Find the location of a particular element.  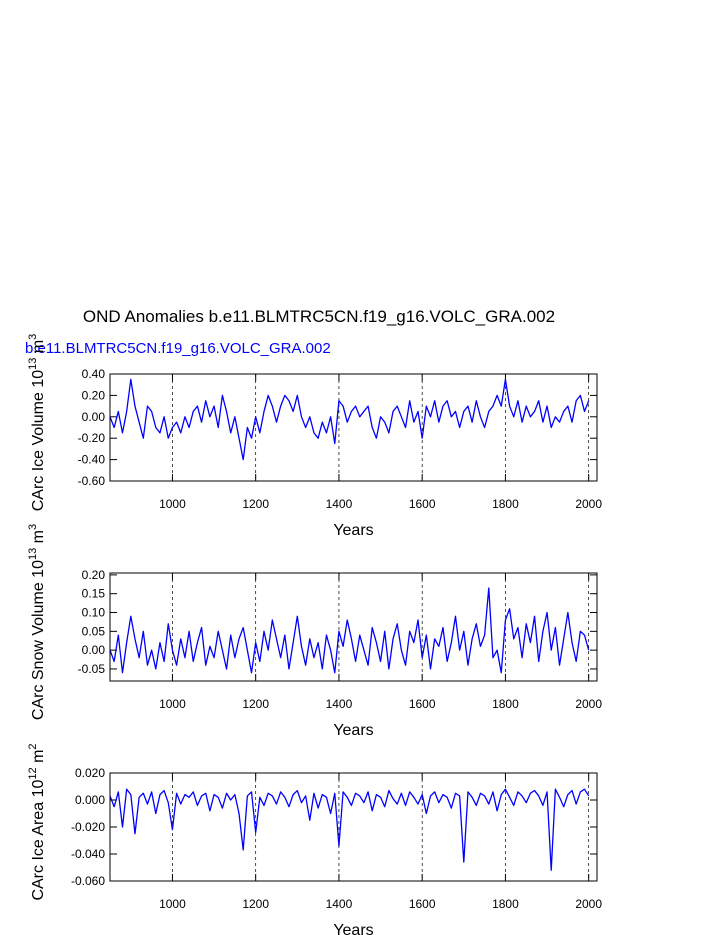

y-tick-label: 0.15 is located at coordinates (94, 594).